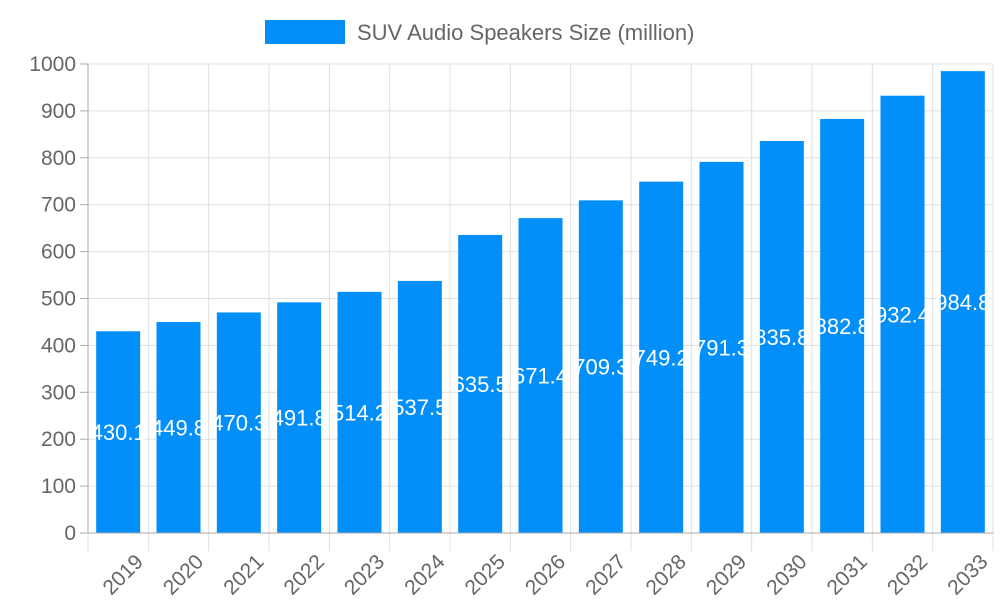 Image resolution: width=1000 pixels, height=605 pixels. I want to click on x-tick-label: 2029, so click(726, 574).